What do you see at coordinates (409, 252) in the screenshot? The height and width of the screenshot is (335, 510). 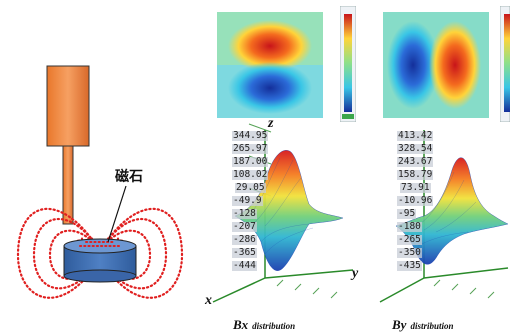 I see `by-tick-label: -350` at bounding box center [409, 252].